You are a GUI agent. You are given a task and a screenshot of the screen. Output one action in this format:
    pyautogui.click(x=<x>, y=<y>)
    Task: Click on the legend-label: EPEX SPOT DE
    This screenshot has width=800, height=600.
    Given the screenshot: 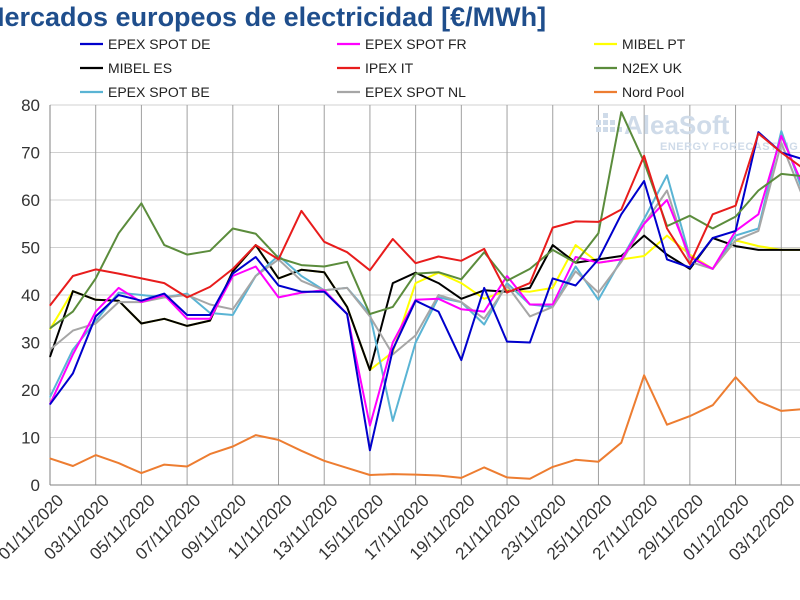 What is the action you would take?
    pyautogui.click(x=159, y=44)
    